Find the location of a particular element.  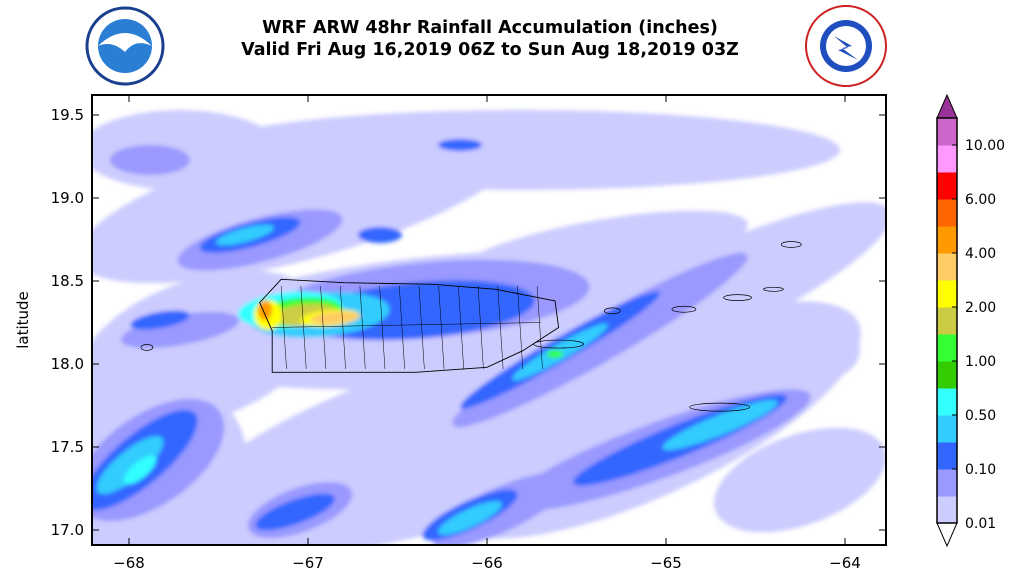

x-tick-label: −67 is located at coordinates (308, 563).